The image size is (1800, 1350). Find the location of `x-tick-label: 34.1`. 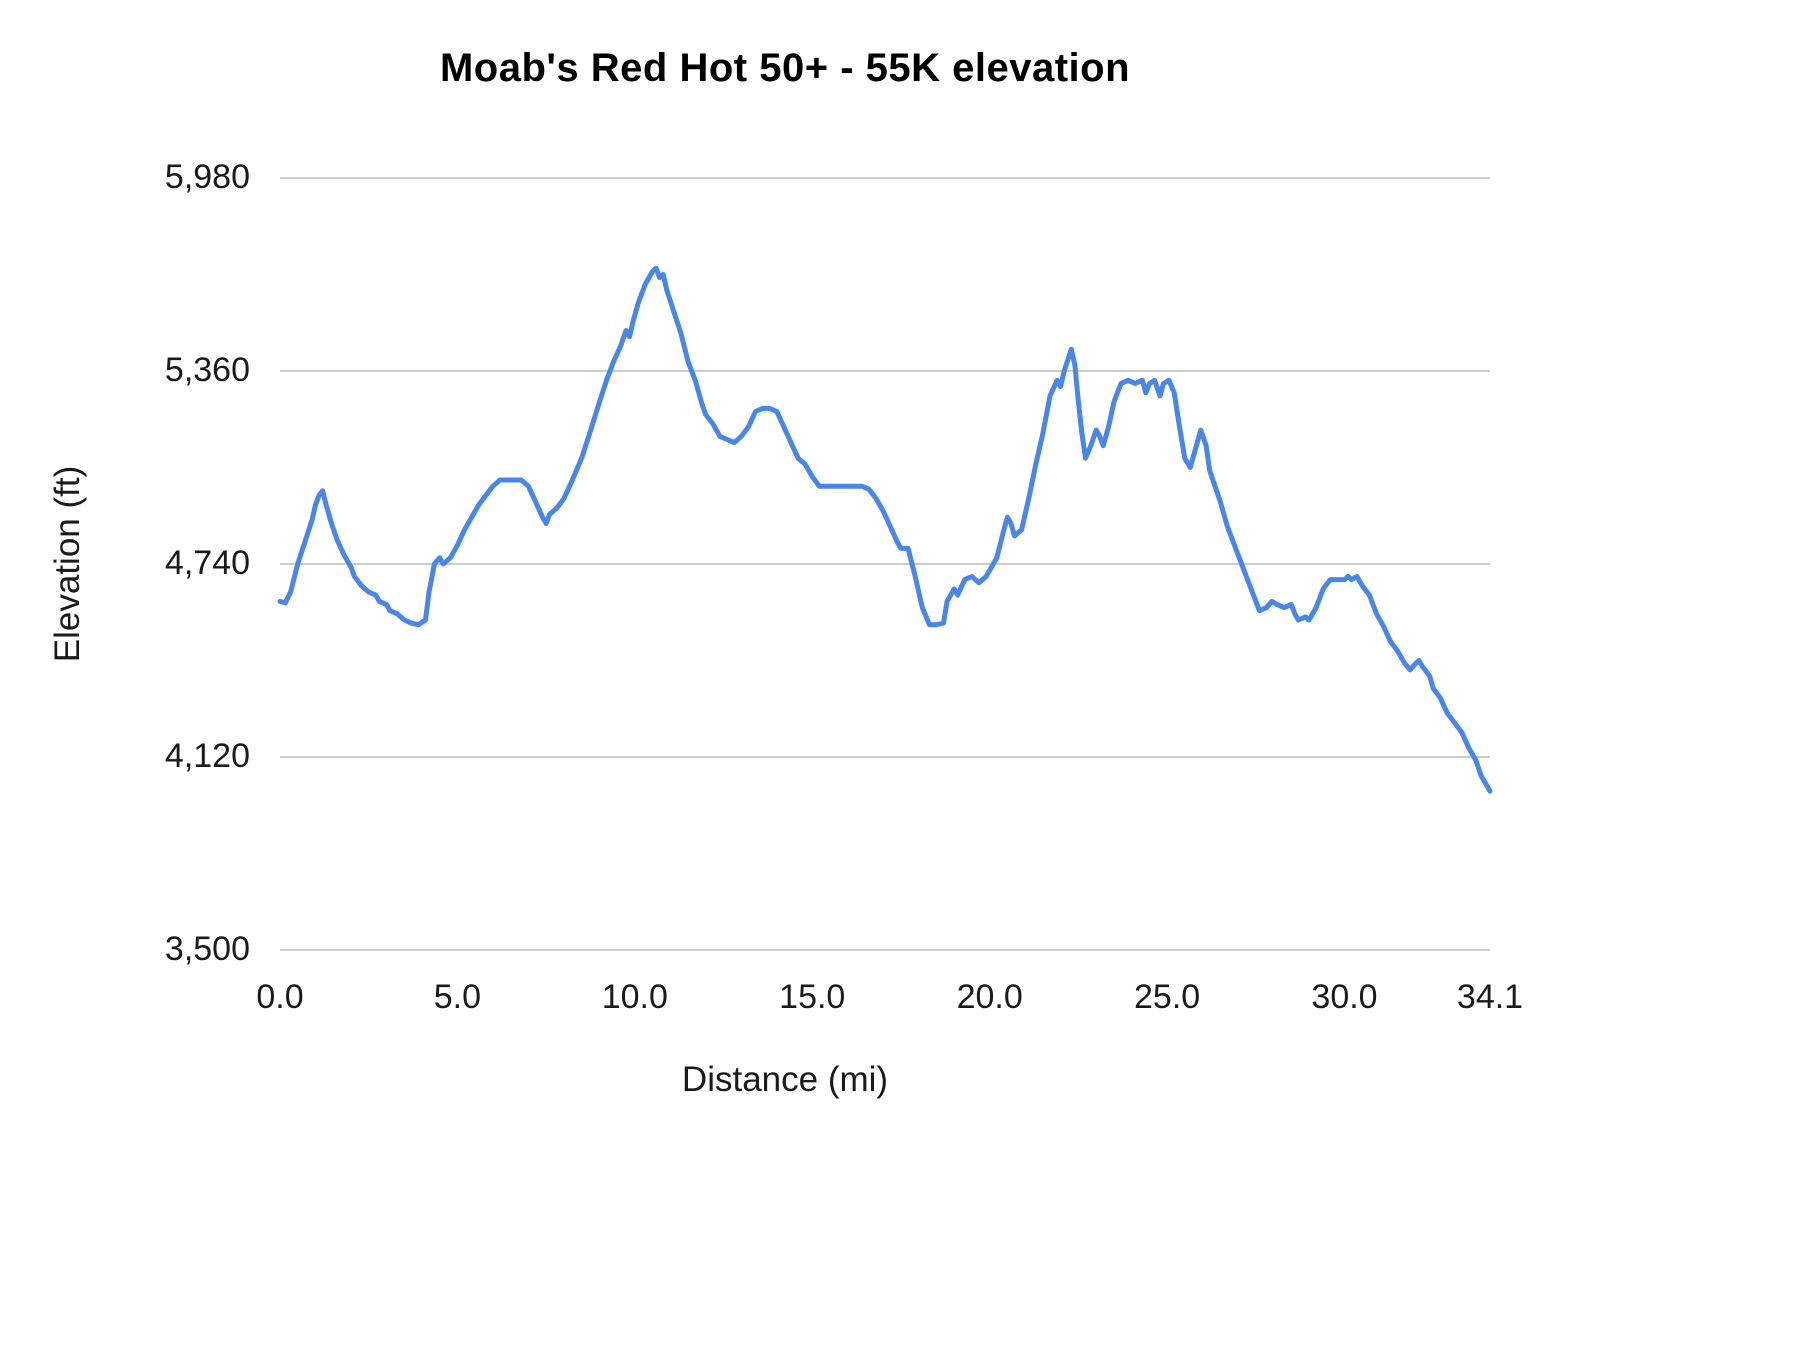

x-tick-label: 34.1 is located at coordinates (1490, 997).